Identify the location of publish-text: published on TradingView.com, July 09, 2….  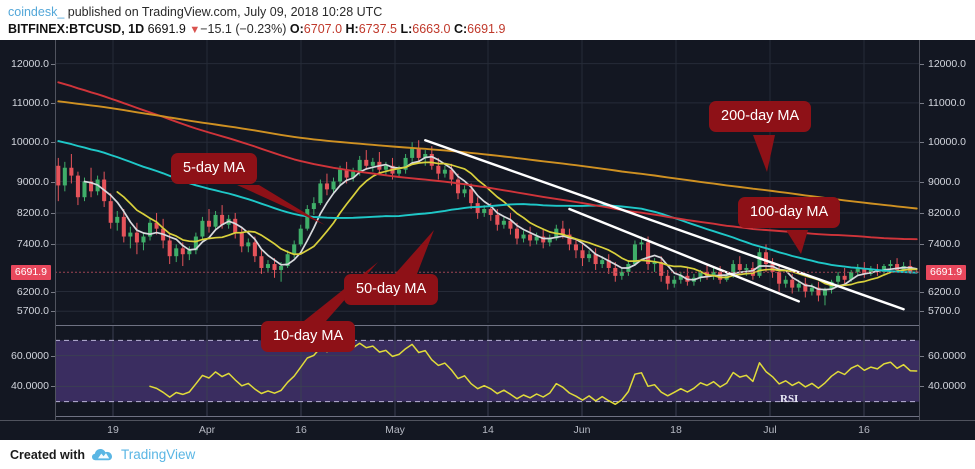
(223, 12).